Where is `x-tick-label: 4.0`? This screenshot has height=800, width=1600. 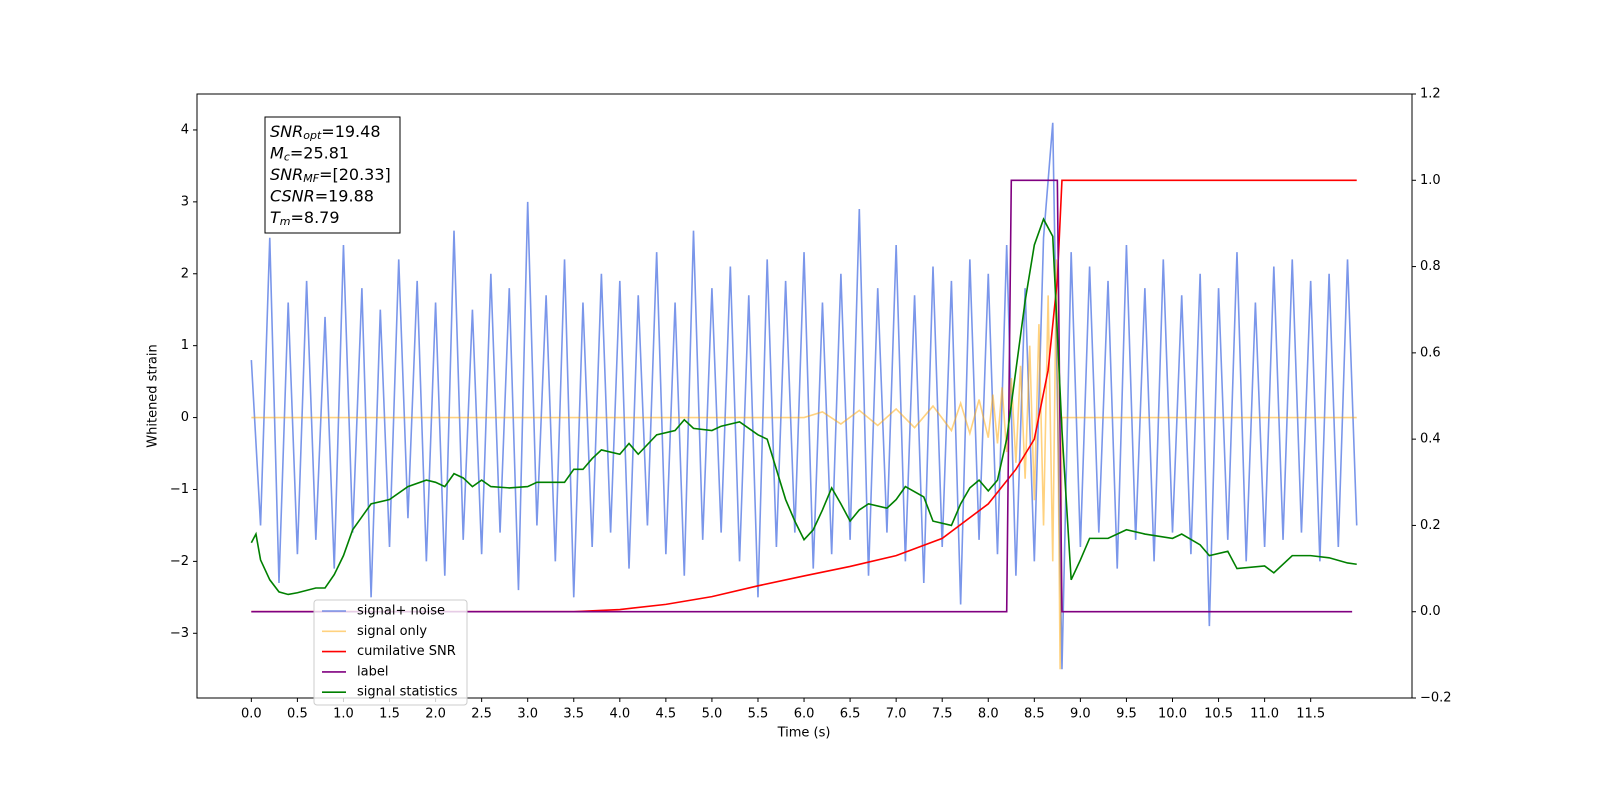
x-tick-label: 4.0 is located at coordinates (619, 714).